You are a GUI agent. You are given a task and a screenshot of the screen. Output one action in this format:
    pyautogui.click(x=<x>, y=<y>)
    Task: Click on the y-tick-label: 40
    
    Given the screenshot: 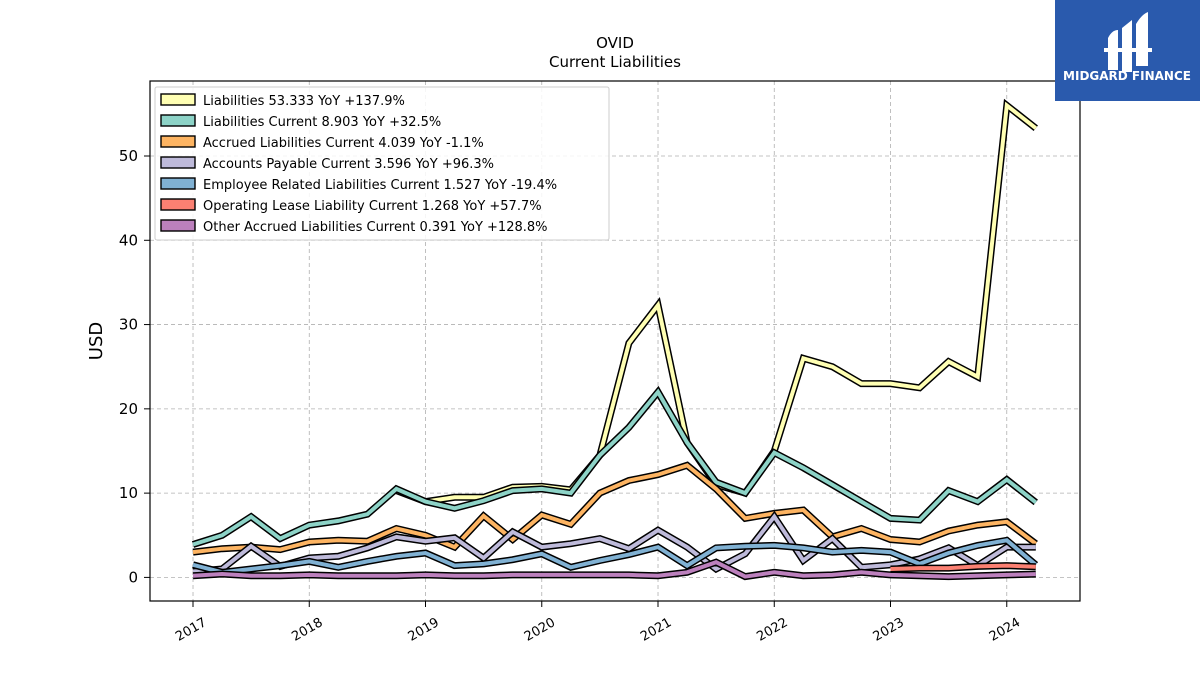 What is the action you would take?
    pyautogui.click(x=128, y=240)
    